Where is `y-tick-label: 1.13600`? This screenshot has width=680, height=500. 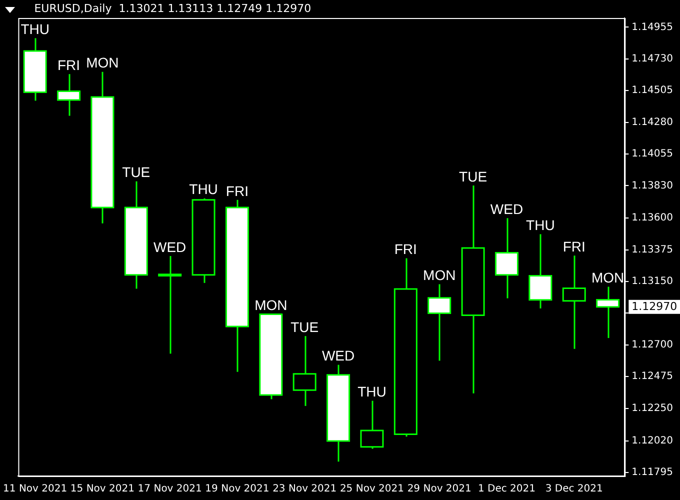 y-tick-label: 1.13600 is located at coordinates (653, 218).